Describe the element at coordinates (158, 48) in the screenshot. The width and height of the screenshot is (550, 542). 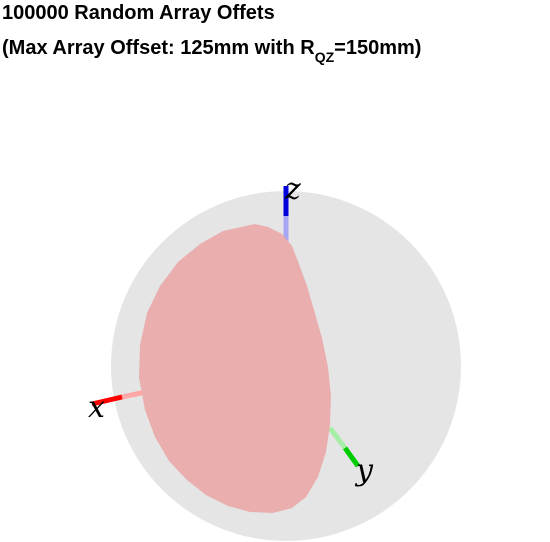
I see `title-prefix: (Max Array Offset: 125mm with R` at that location.